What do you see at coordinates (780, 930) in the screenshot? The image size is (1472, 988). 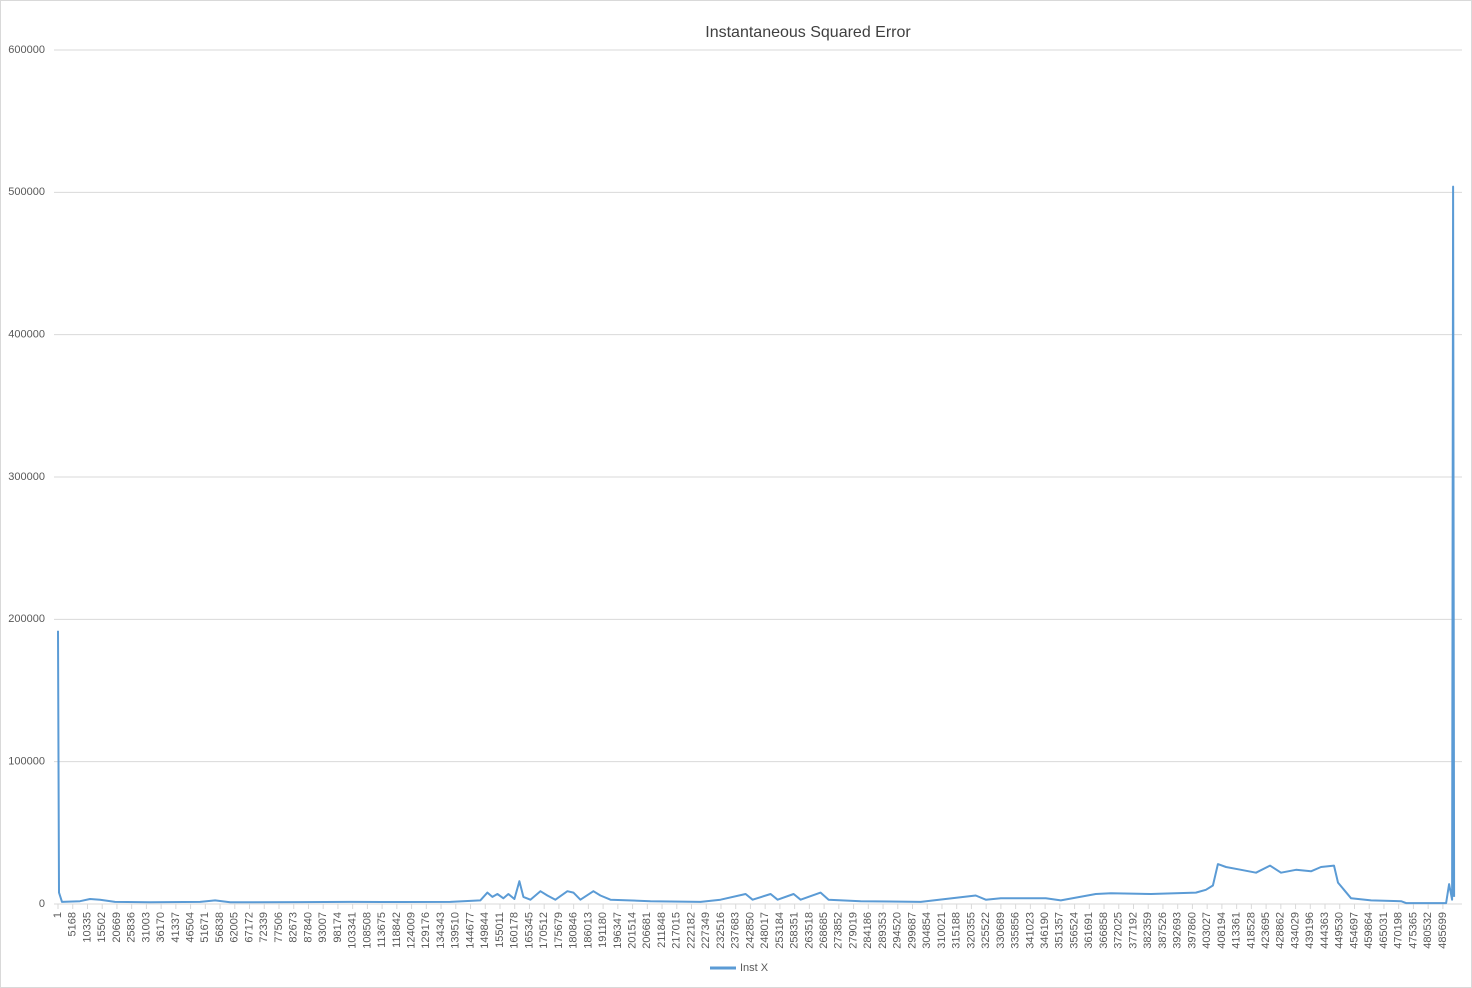 I see `x-tick-label: 253184` at bounding box center [780, 930].